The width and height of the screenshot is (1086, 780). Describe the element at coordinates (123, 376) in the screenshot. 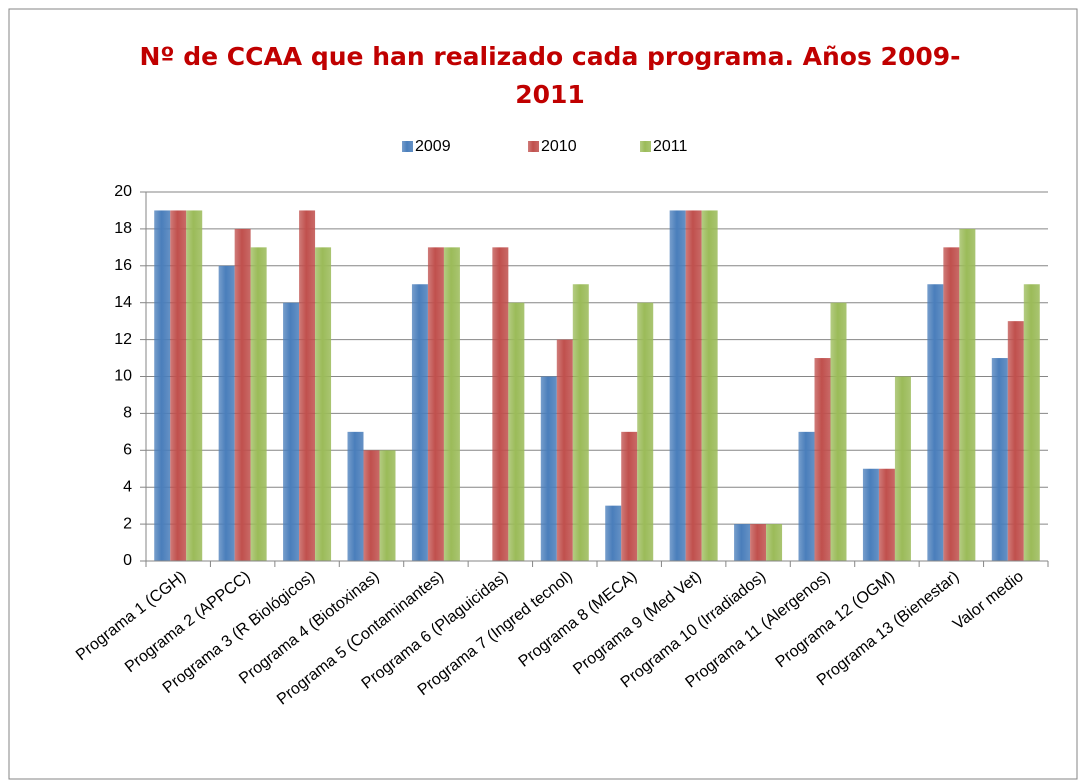

I see `y-tick-label: 10` at that location.